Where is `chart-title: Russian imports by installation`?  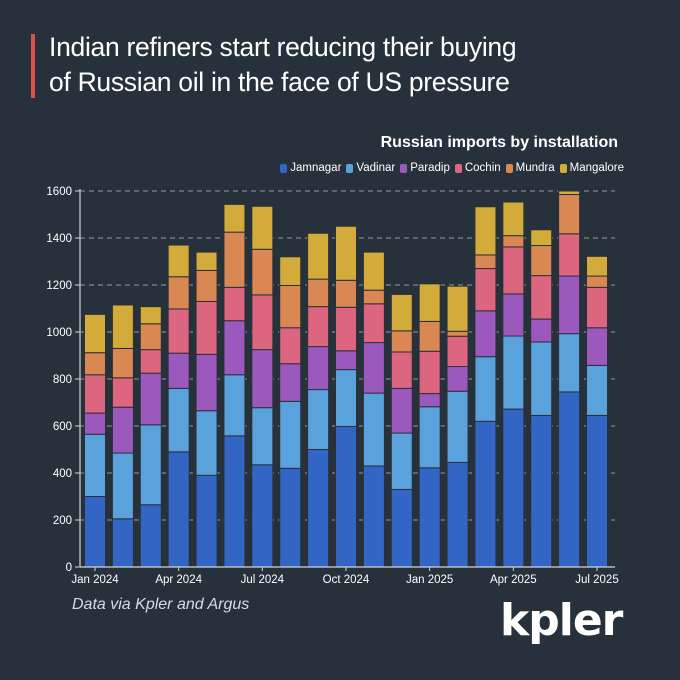 chart-title: Russian imports by installation is located at coordinates (499, 142).